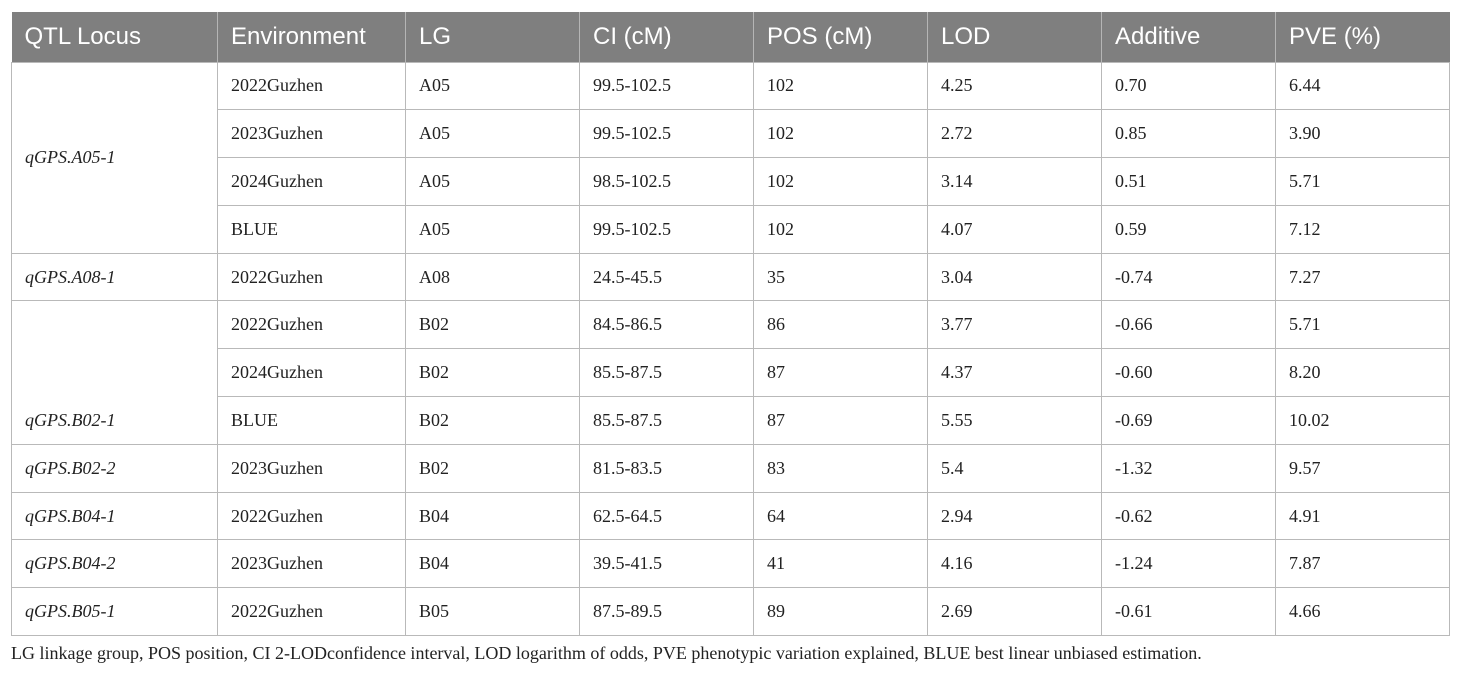  Describe the element at coordinates (1362, 564) in the screenshot. I see `pve-cell: 7.87` at that location.